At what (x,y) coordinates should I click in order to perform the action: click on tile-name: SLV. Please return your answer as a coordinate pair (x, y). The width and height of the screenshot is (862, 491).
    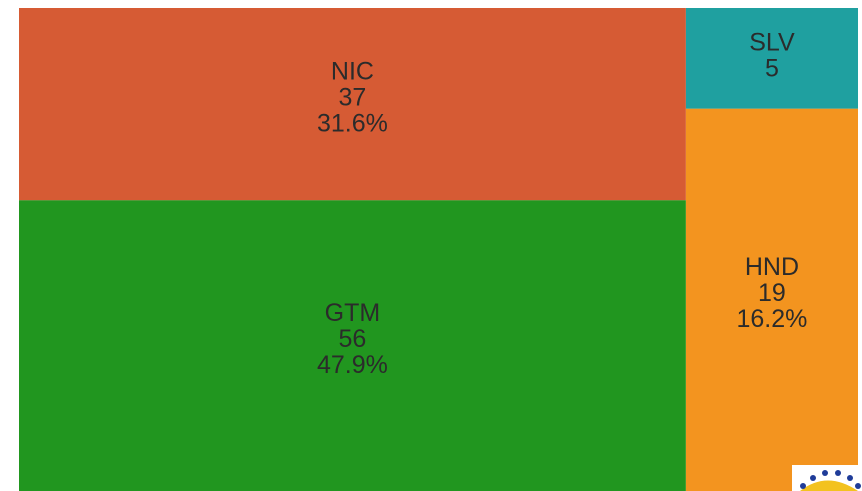
    Looking at the image, I should click on (772, 43).